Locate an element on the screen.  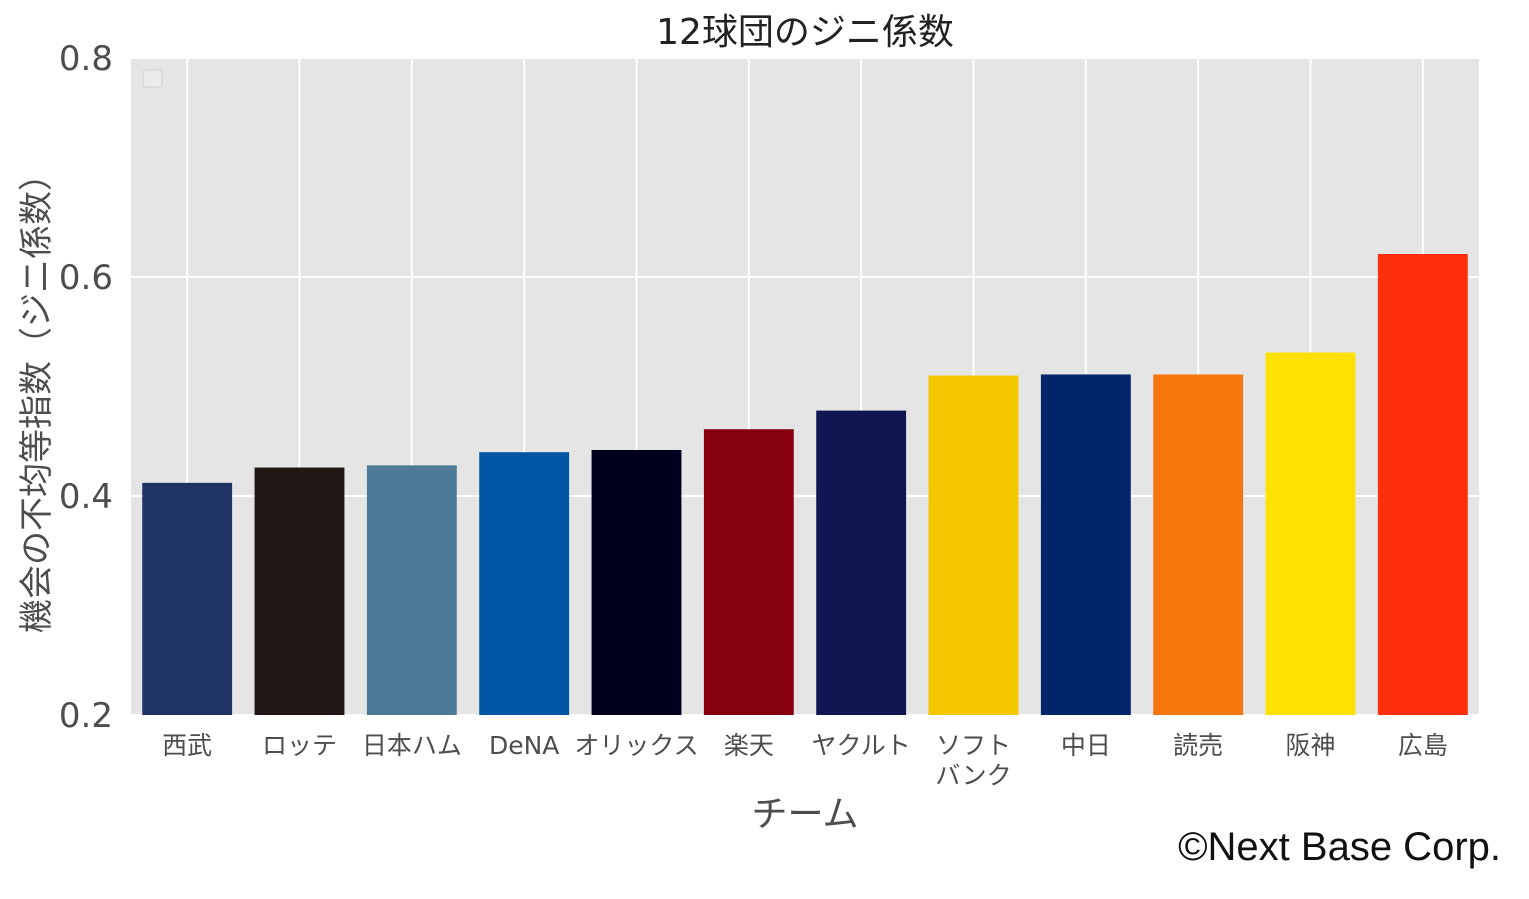
chart-title: 12球団のジニ係数 is located at coordinates (805, 32).